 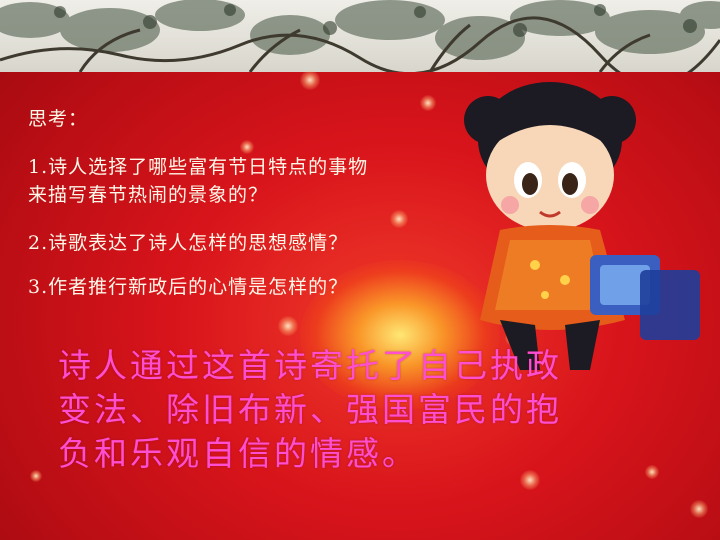 What do you see at coordinates (238, 453) in the screenshot?
I see `answer-line-3: 负和乐观自信的情感。` at bounding box center [238, 453].